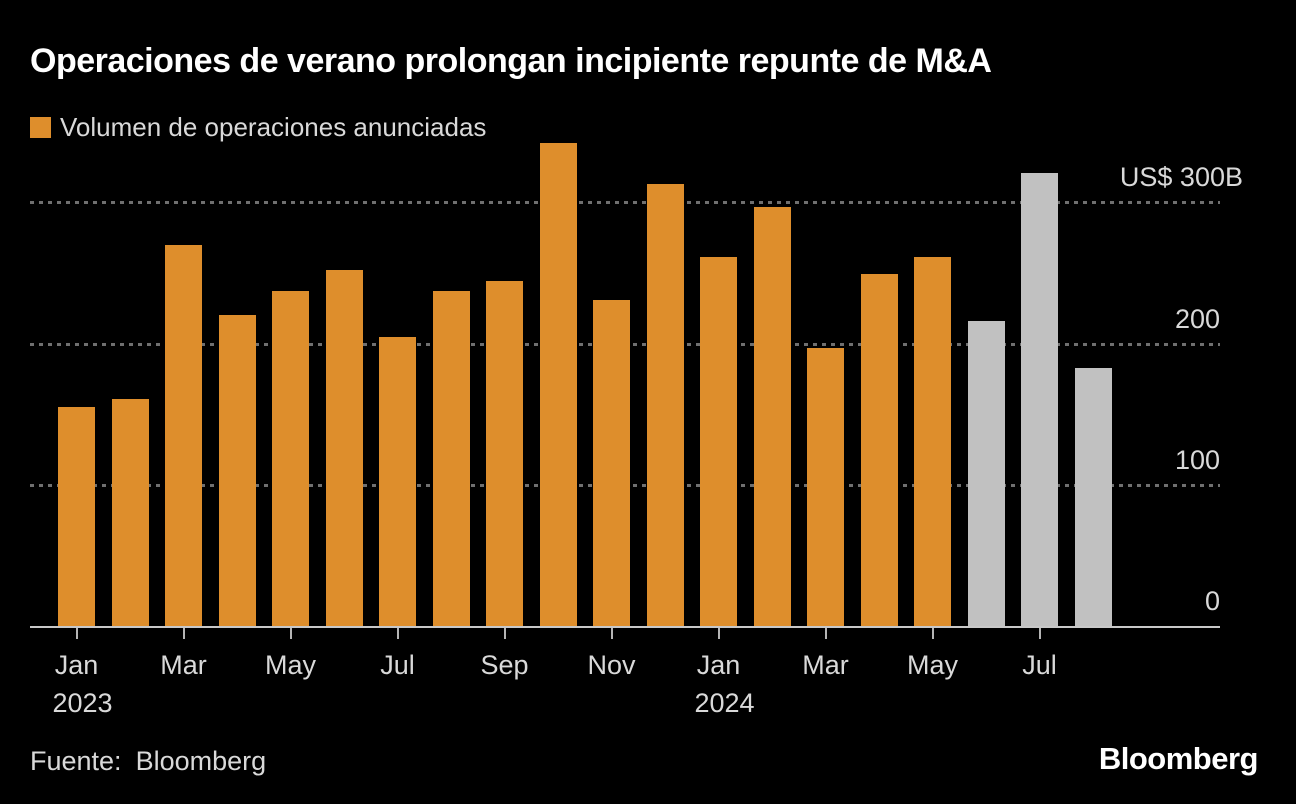  Describe the element at coordinates (451, 458) in the screenshot. I see `bar-aug-2023` at that location.